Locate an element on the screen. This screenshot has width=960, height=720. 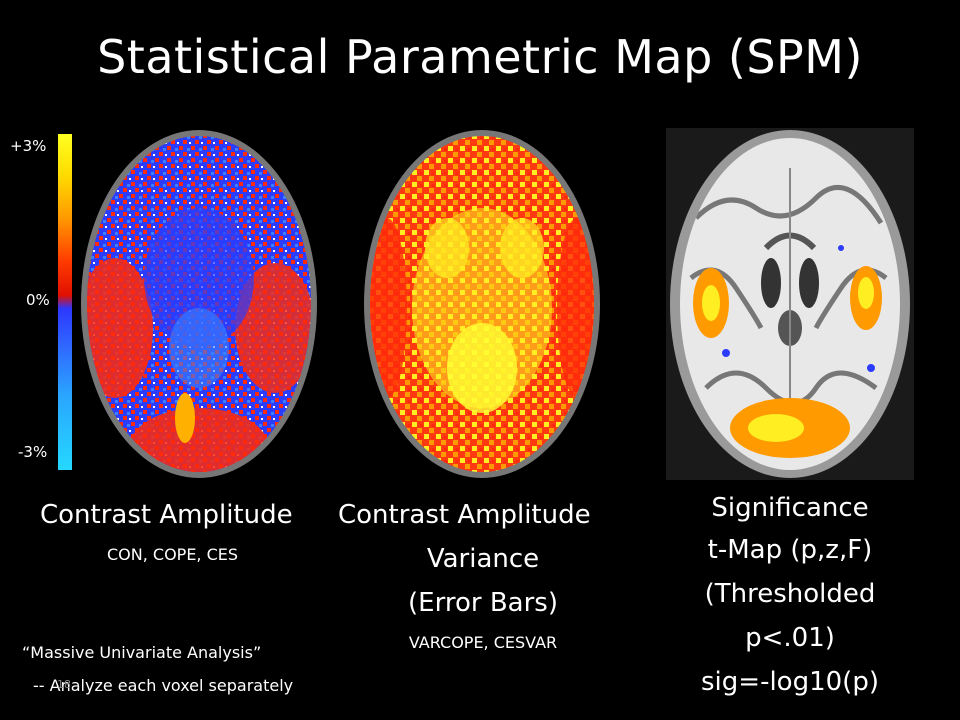
brain-contrast-variance-image is located at coordinates (482, 304).